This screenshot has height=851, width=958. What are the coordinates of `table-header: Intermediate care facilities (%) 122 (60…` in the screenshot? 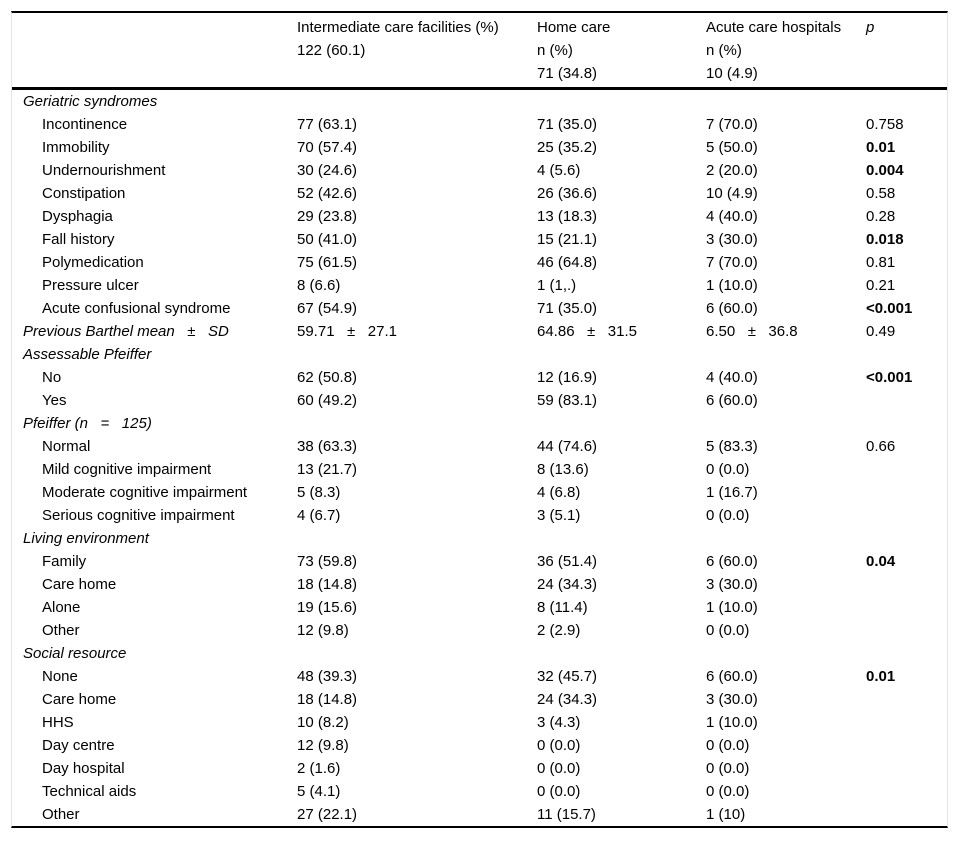 It's located at (479, 51).